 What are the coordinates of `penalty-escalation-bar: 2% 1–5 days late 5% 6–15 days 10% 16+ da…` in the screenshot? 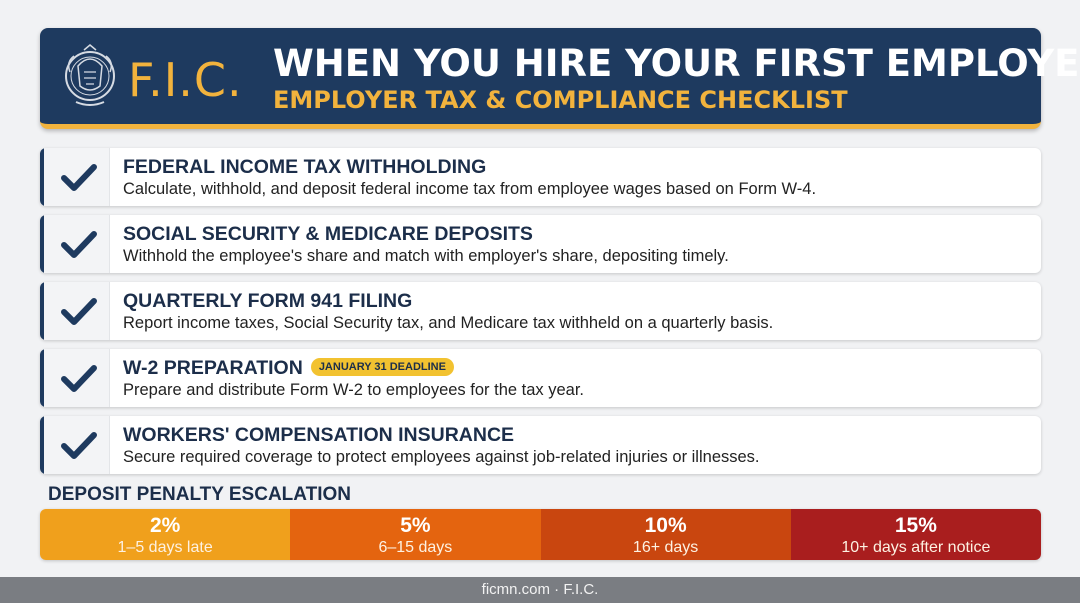 It's located at (540, 534).